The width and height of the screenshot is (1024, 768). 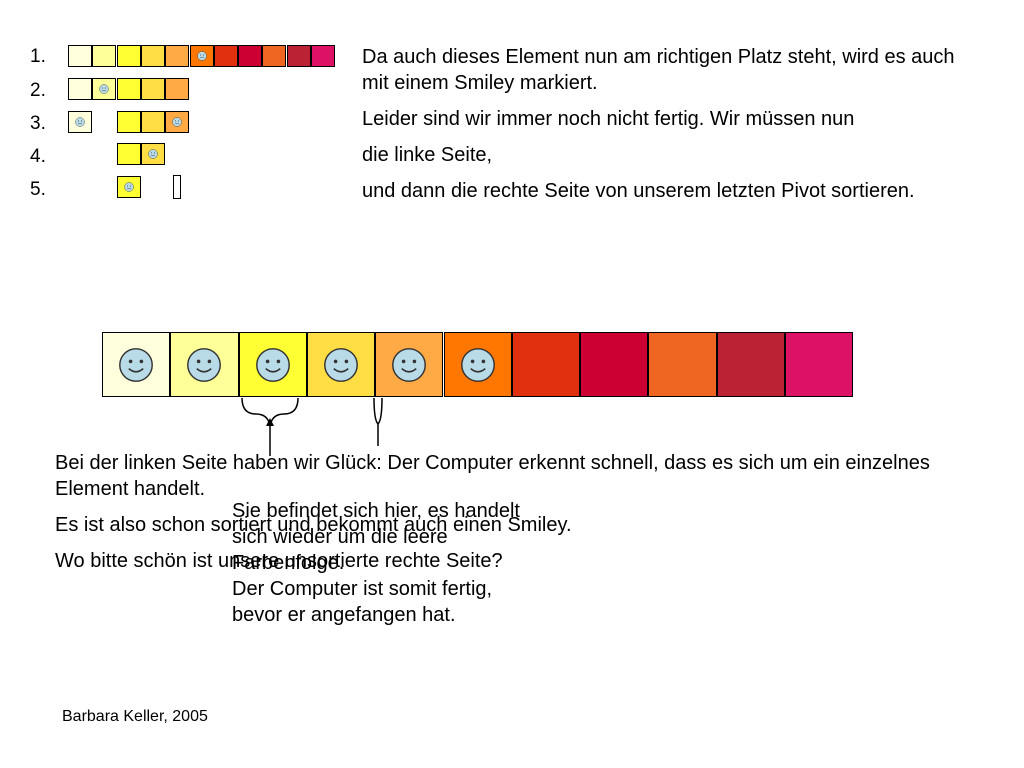 What do you see at coordinates (378, 411) in the screenshot?
I see `right-brace-icon` at bounding box center [378, 411].